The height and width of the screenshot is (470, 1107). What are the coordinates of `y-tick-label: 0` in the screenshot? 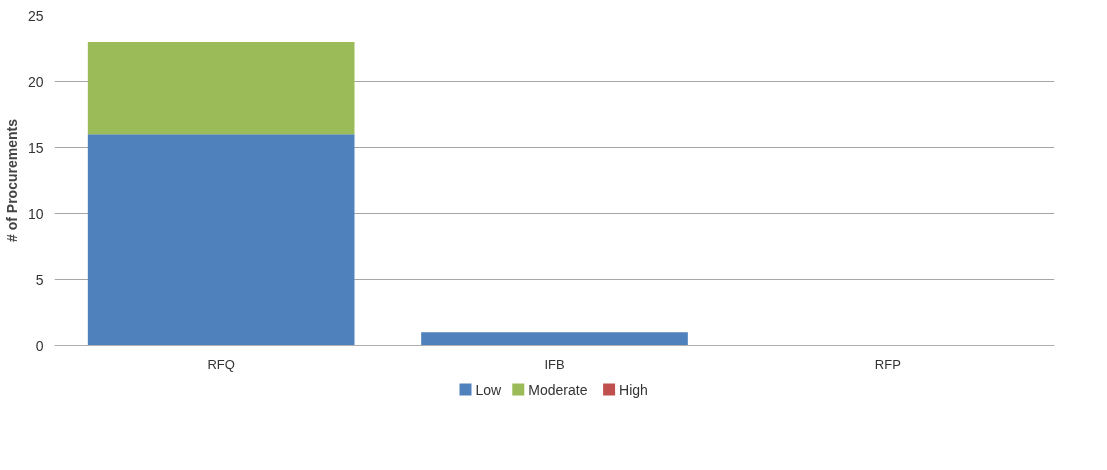 It's located at (39, 345).